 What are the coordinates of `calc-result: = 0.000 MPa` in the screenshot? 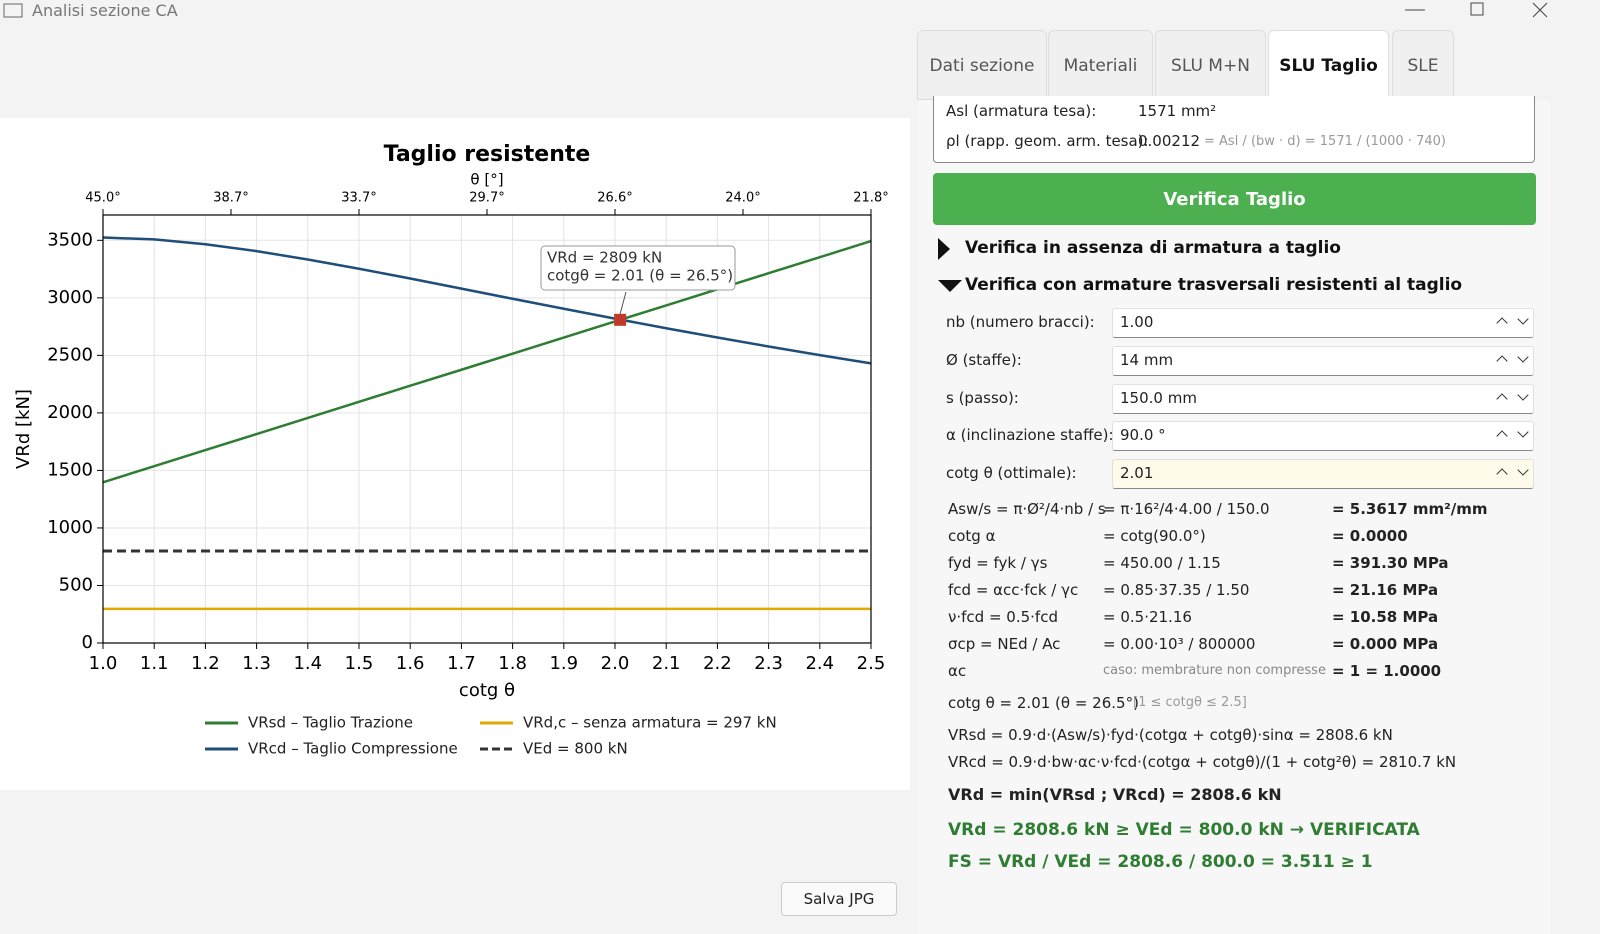 It's located at (1385, 644).